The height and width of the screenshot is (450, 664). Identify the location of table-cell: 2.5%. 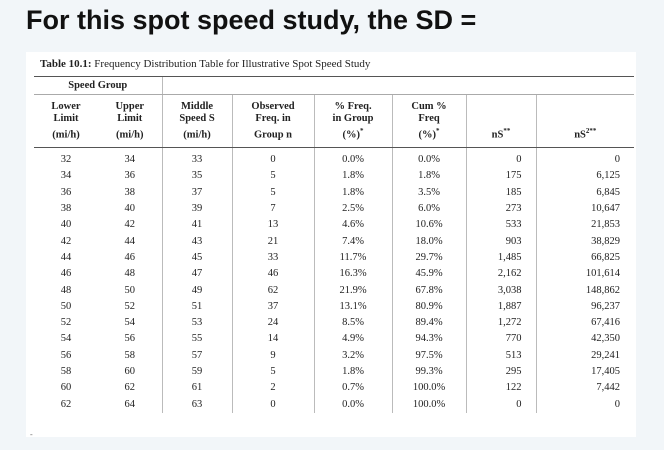
(353, 209).